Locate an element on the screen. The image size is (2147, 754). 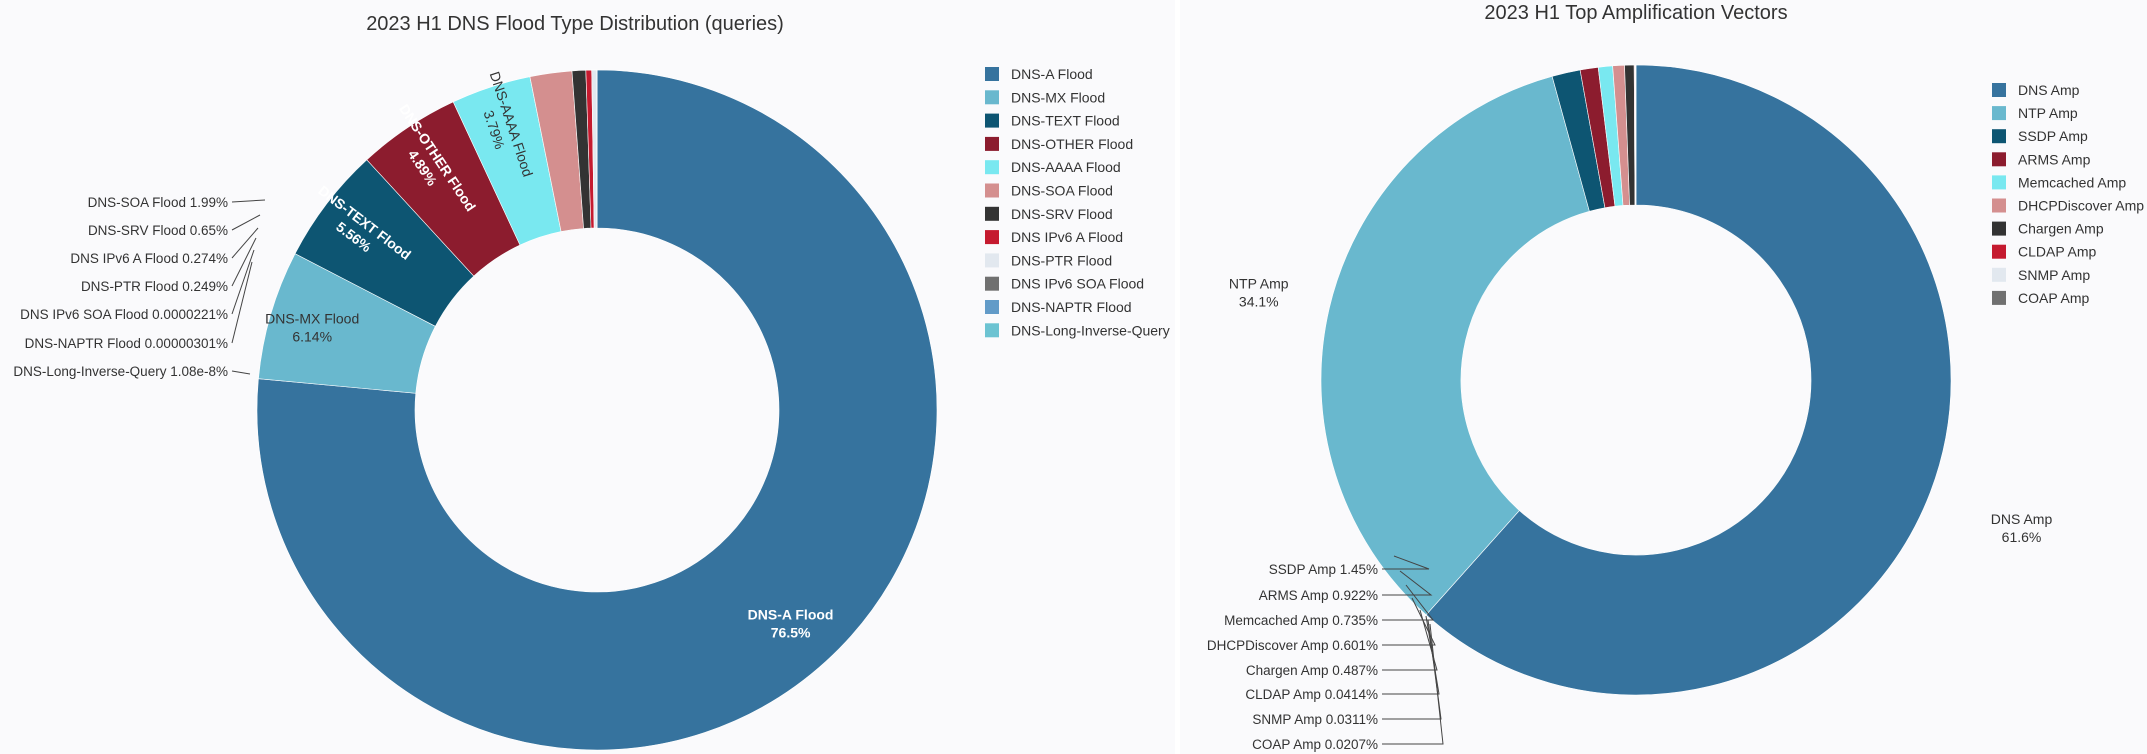
legend-swatch-dns-mx-flood is located at coordinates (992, 97).